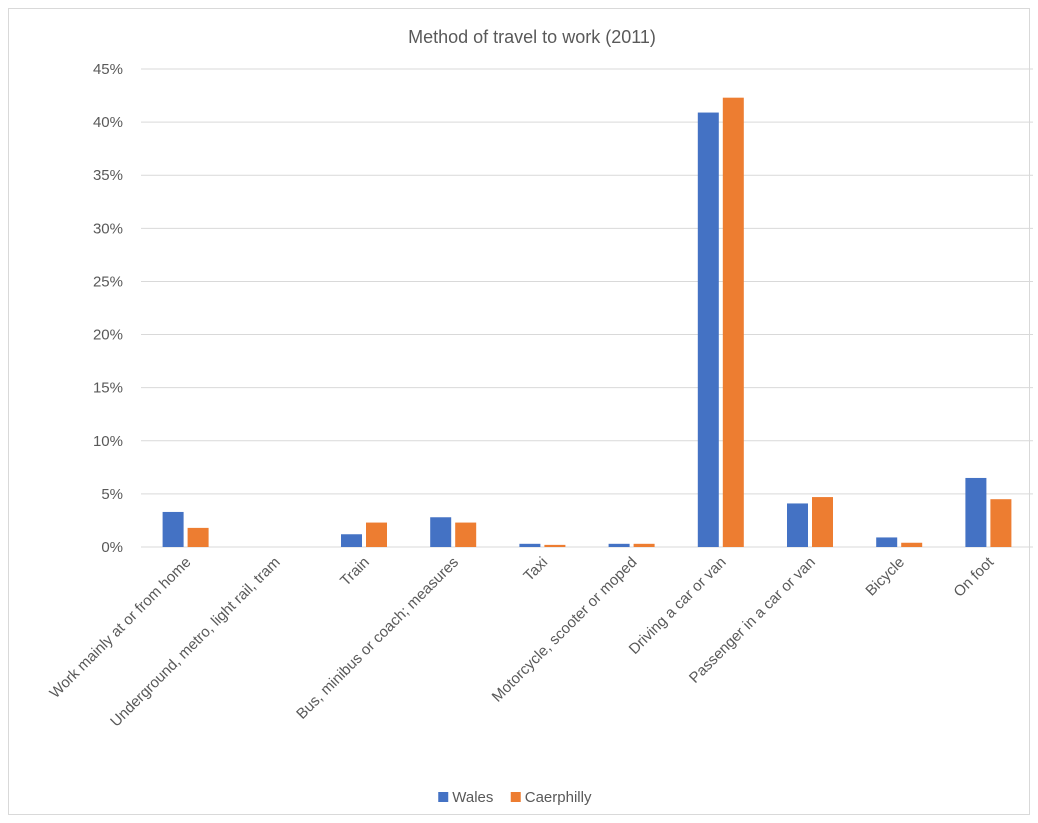  I want to click on legend-swatch-wales, so click(443, 797).